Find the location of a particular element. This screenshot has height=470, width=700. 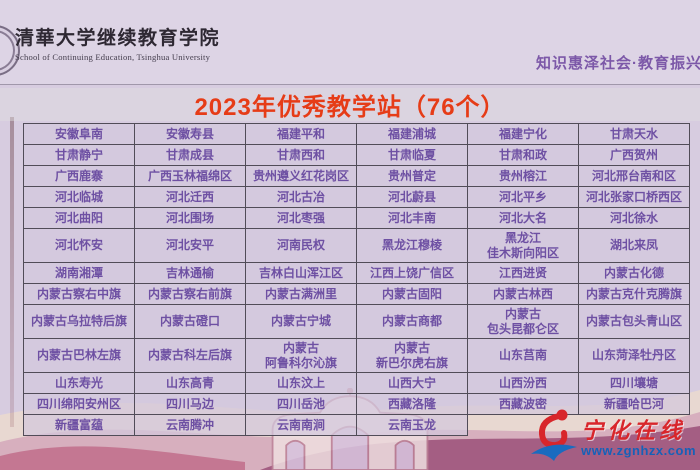

station-cell: 河北围场 is located at coordinates (190, 218).